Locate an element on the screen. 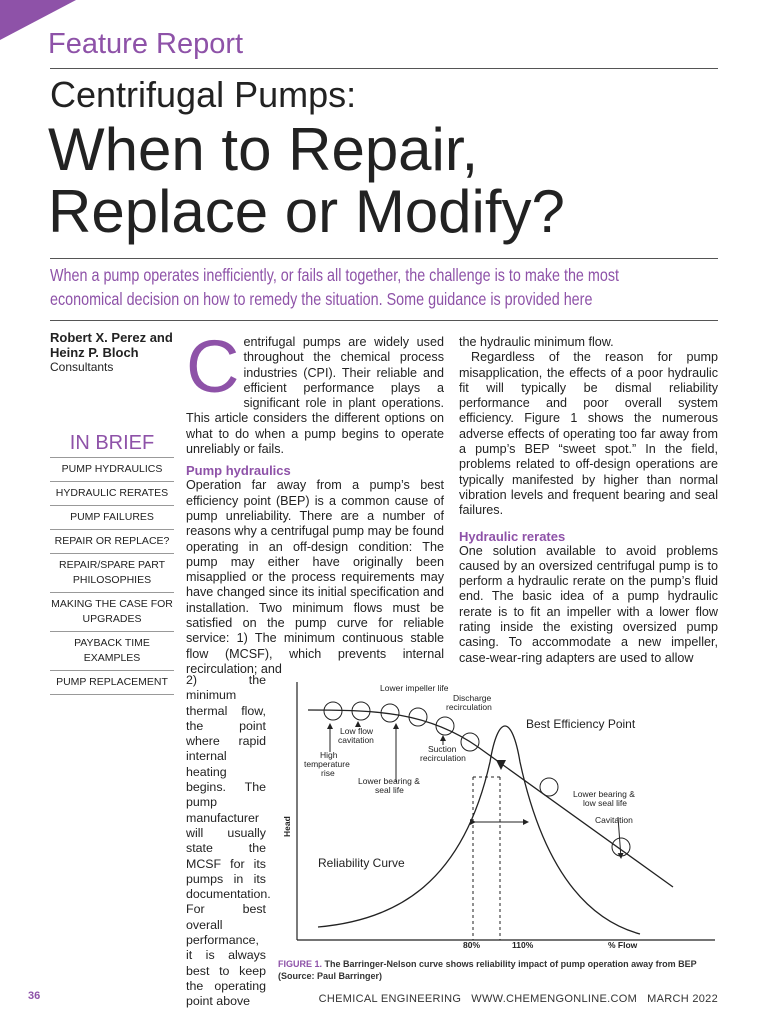  affiliation: Consultants is located at coordinates (82, 367).